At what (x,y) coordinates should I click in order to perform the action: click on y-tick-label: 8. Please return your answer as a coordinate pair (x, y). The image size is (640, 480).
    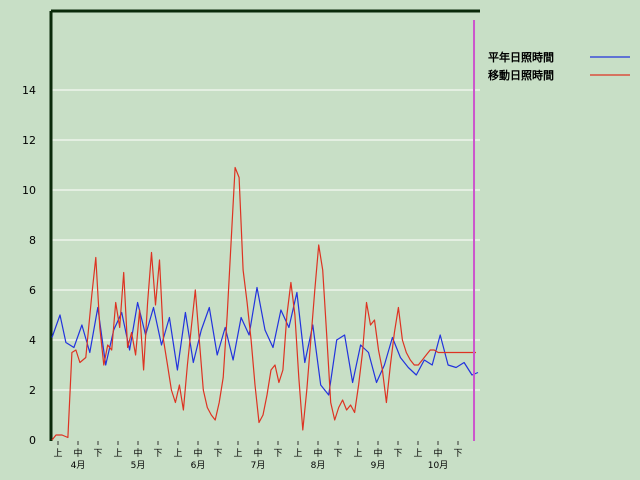
    Looking at the image, I should click on (32, 240).